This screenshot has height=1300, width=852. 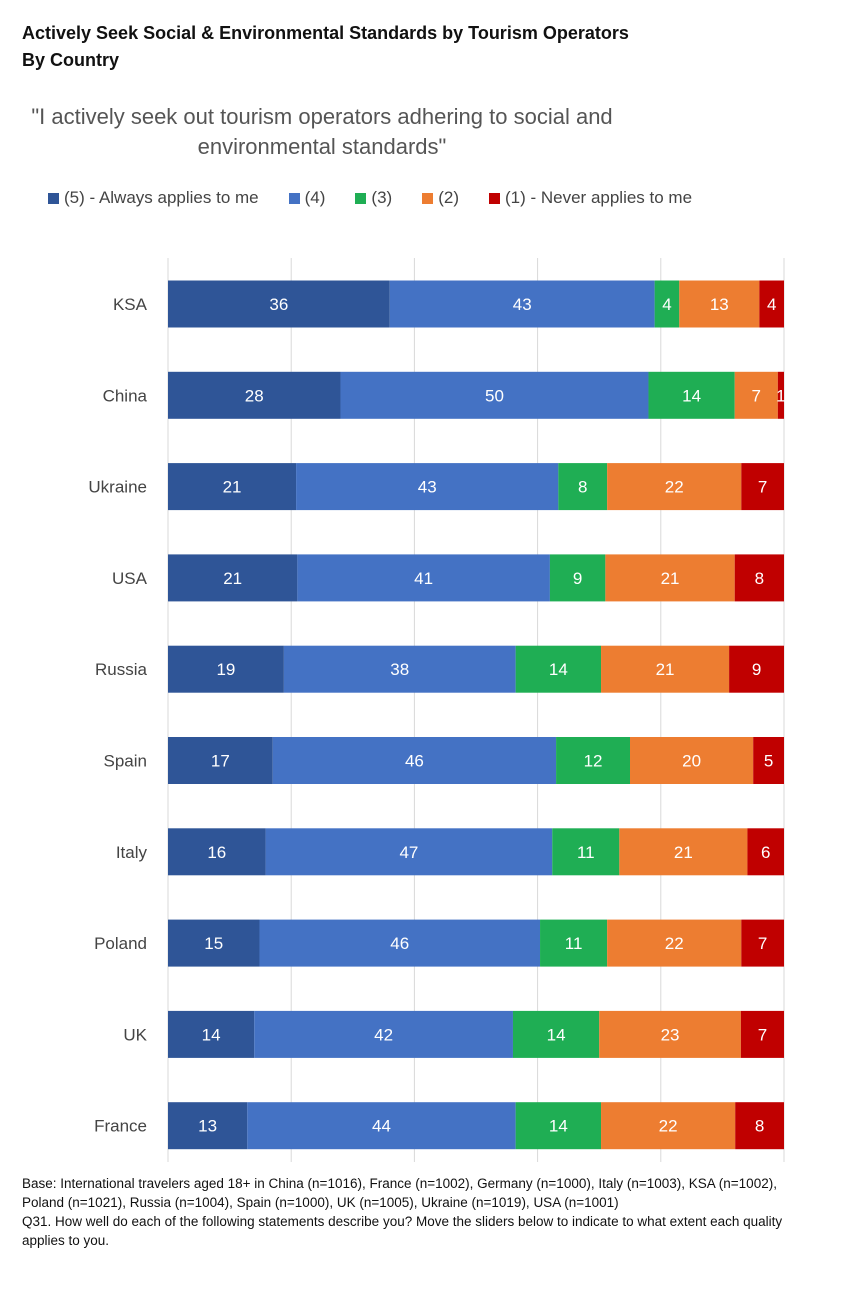 What do you see at coordinates (125, 761) in the screenshot?
I see `category-label: Spain` at bounding box center [125, 761].